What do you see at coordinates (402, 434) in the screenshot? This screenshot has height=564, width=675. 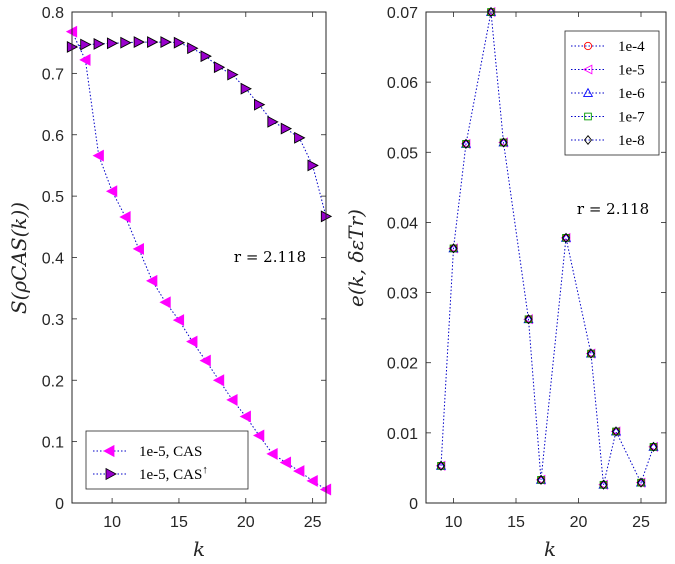 I see `y-tick-label: 0.01` at bounding box center [402, 434].